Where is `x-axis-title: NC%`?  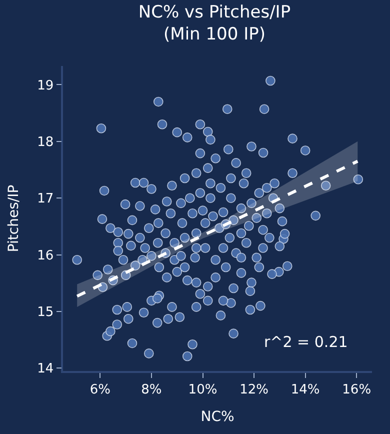
x-axis-title: NC% is located at coordinates (217, 417).